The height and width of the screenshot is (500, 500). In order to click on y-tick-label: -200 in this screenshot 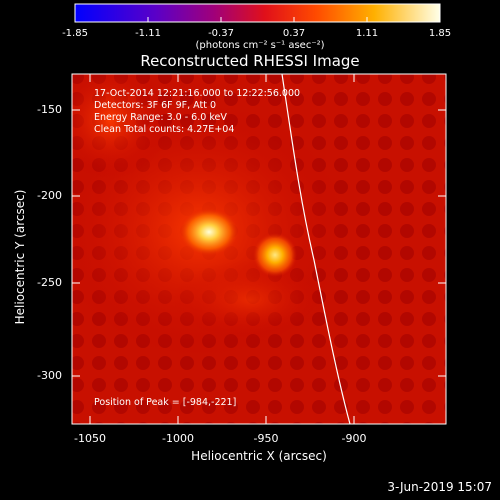, I will do `click(49, 195)`.